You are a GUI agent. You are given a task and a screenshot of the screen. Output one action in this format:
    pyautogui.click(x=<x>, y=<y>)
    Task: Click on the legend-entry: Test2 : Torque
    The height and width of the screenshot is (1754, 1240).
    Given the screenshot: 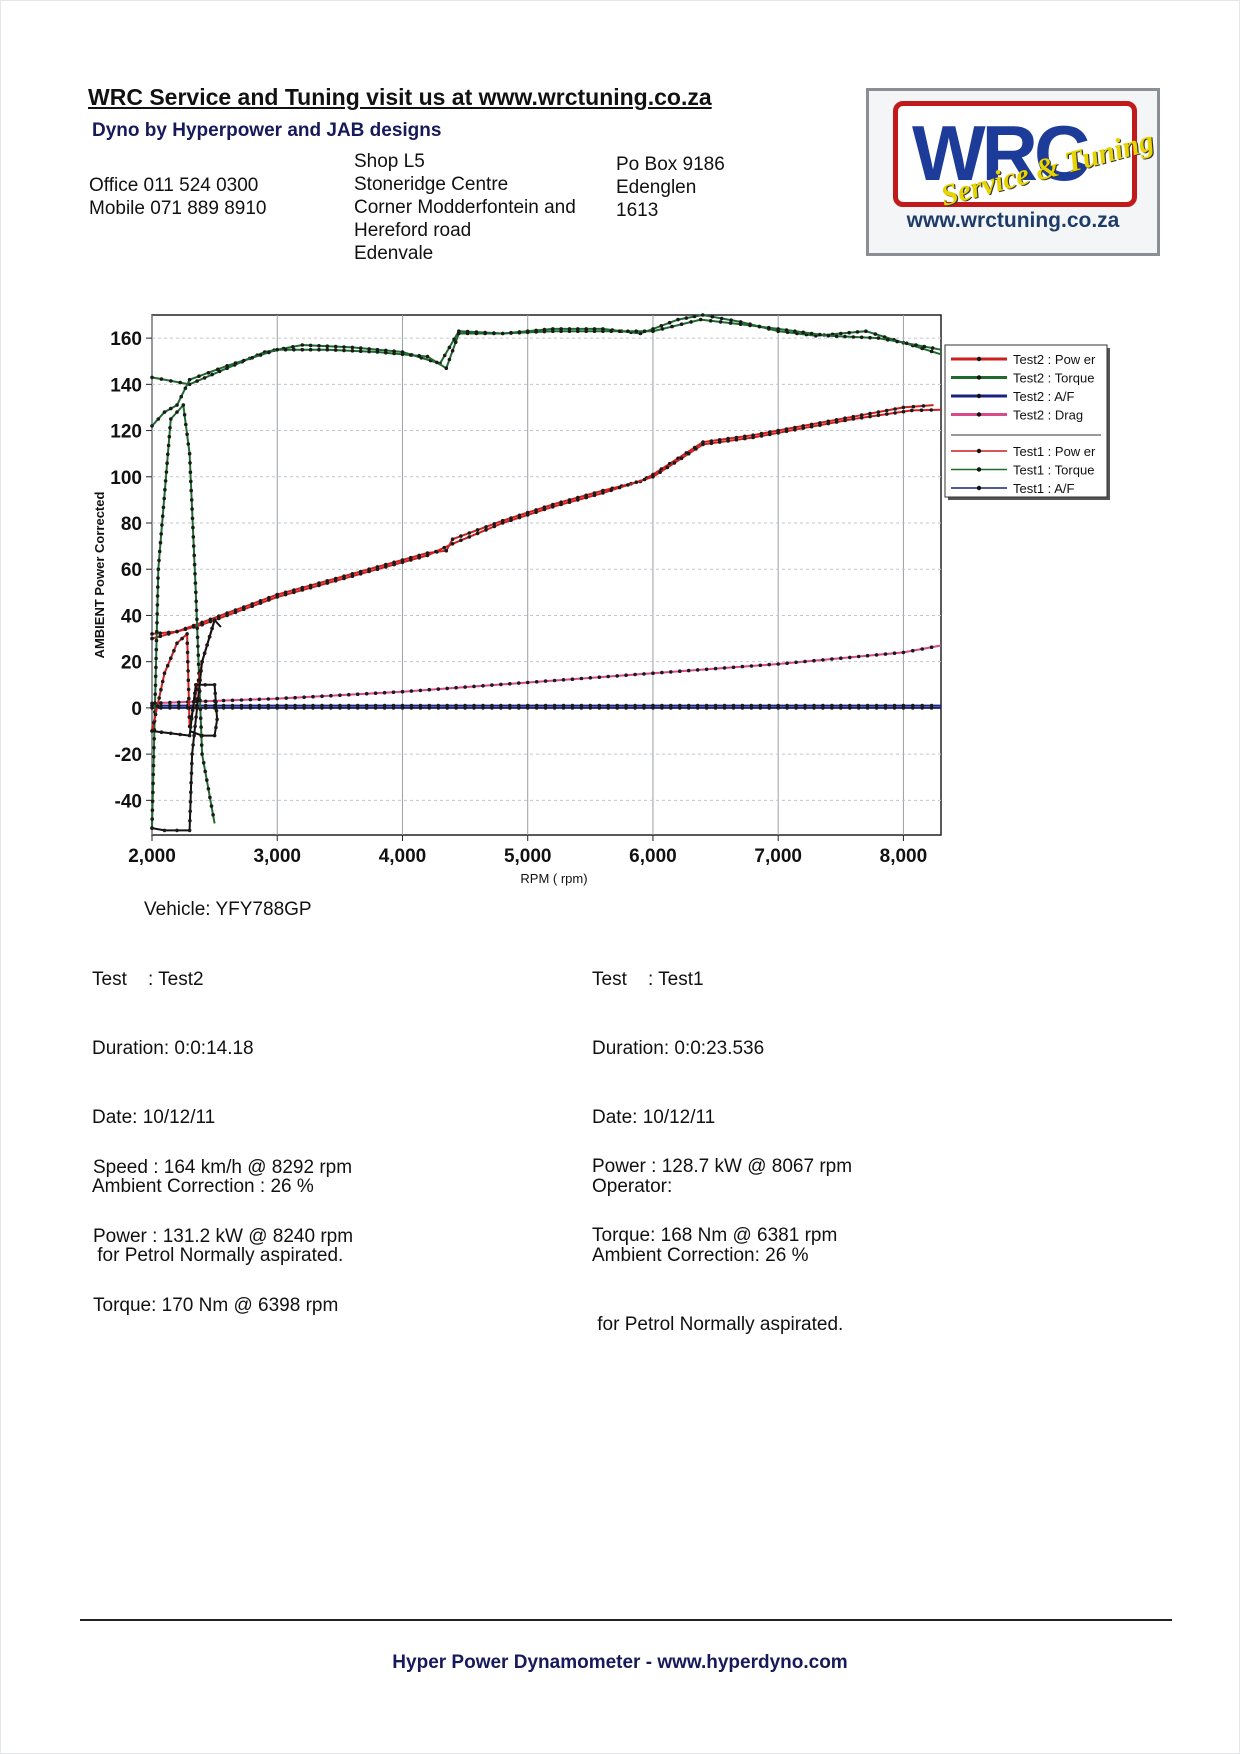 What is the action you would take?
    pyautogui.click(x=1053, y=378)
    